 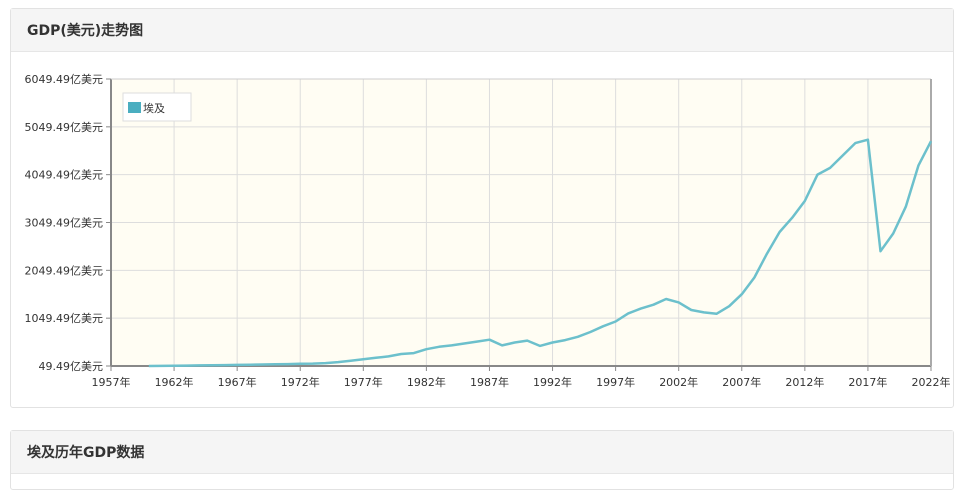 I want to click on gdp-table-panel: 埃及历年GDP数据, so click(x=482, y=460).